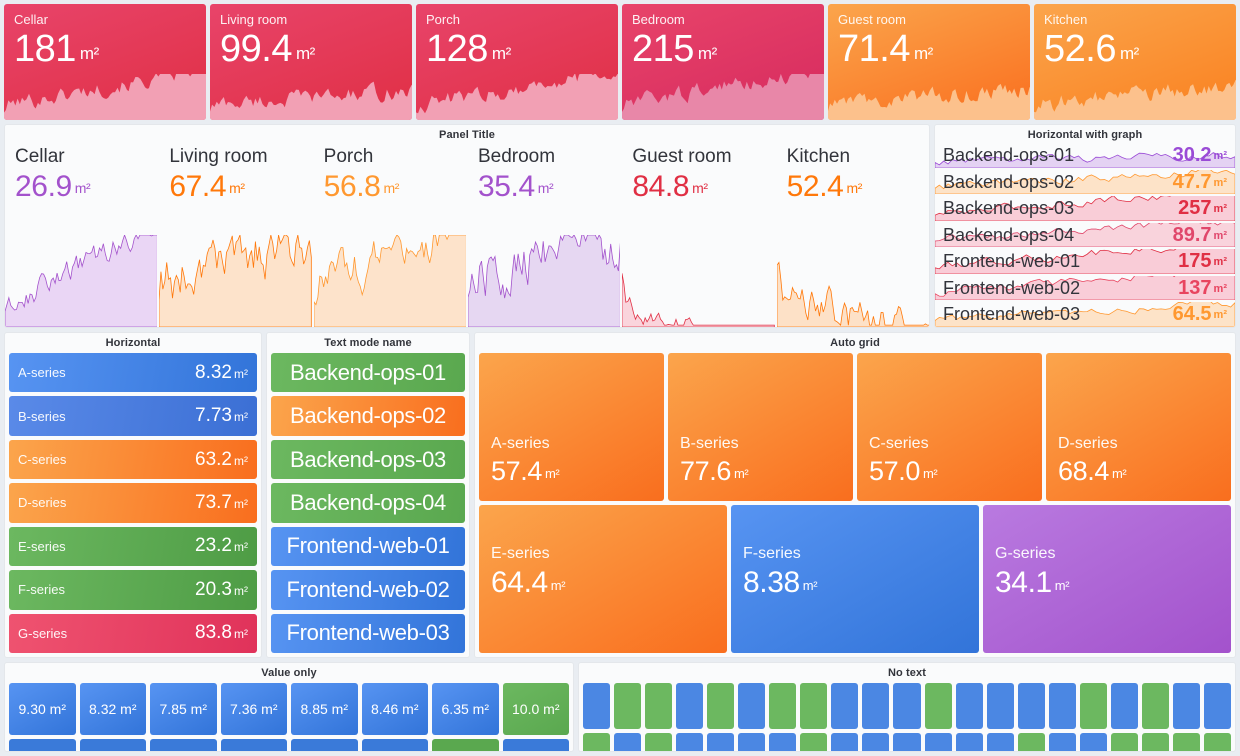  What do you see at coordinates (368, 373) in the screenshot?
I see `text-mode-bar: Backend-ops-01` at bounding box center [368, 373].